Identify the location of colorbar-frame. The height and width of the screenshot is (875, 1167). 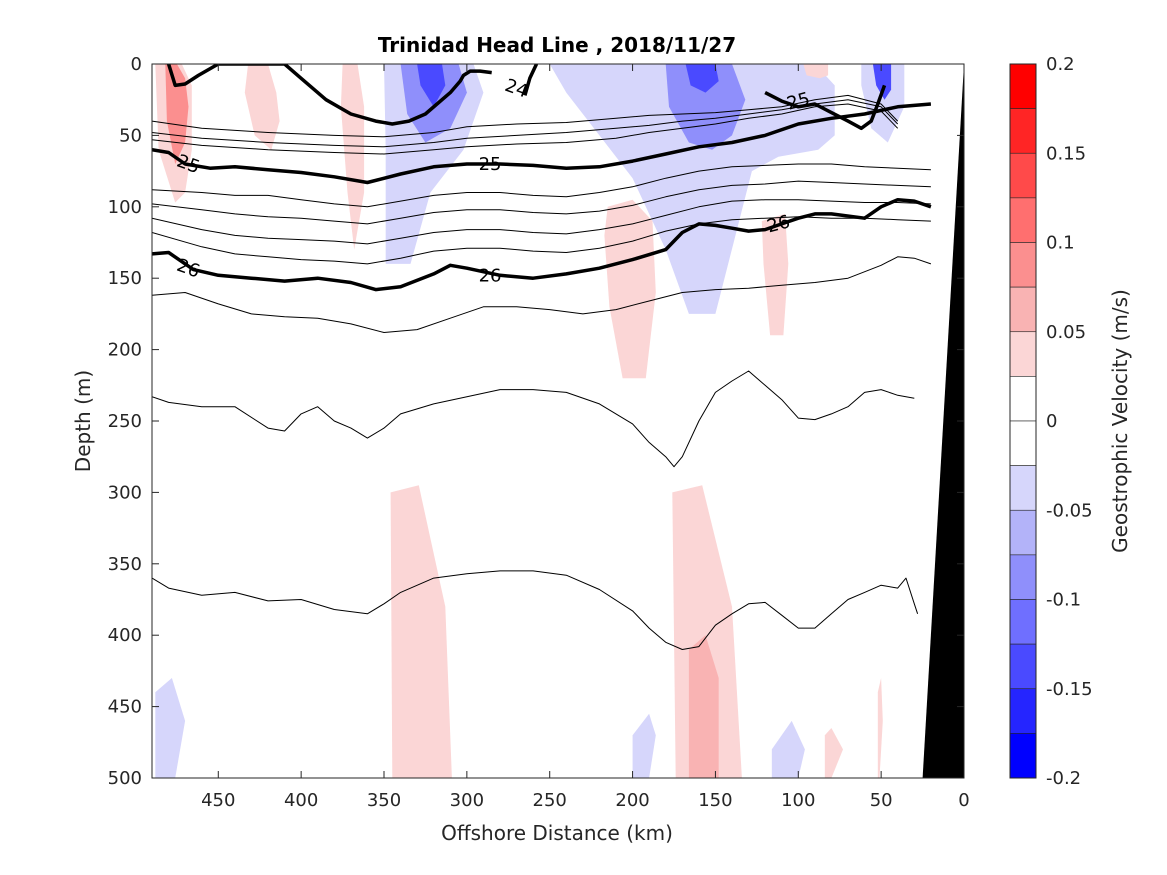
(1023, 421).